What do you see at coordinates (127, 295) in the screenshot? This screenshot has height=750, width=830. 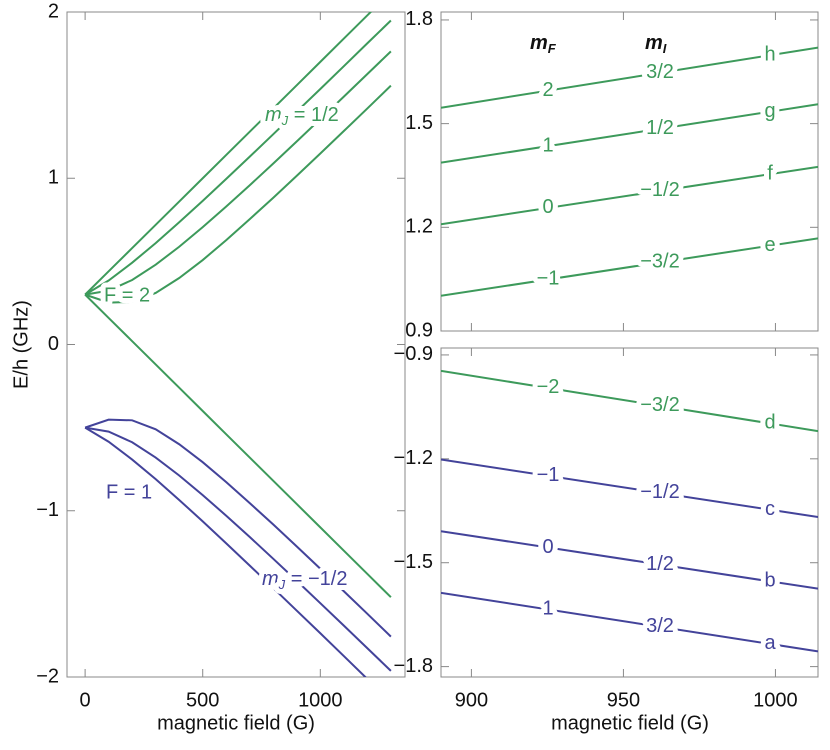 I see `annotation: F = 2` at bounding box center [127, 295].